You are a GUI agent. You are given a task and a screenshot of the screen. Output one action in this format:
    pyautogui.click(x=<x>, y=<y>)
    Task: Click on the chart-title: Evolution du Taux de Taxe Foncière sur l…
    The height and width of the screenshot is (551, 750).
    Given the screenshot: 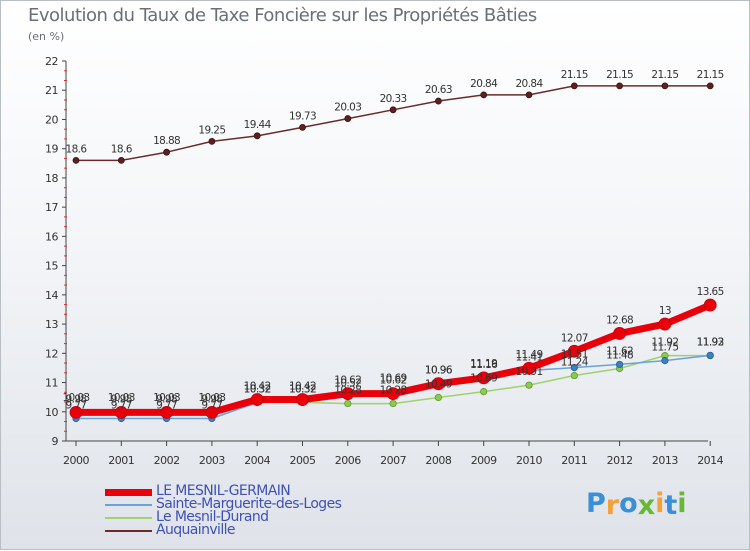 What is the action you would take?
    pyautogui.click(x=282, y=15)
    